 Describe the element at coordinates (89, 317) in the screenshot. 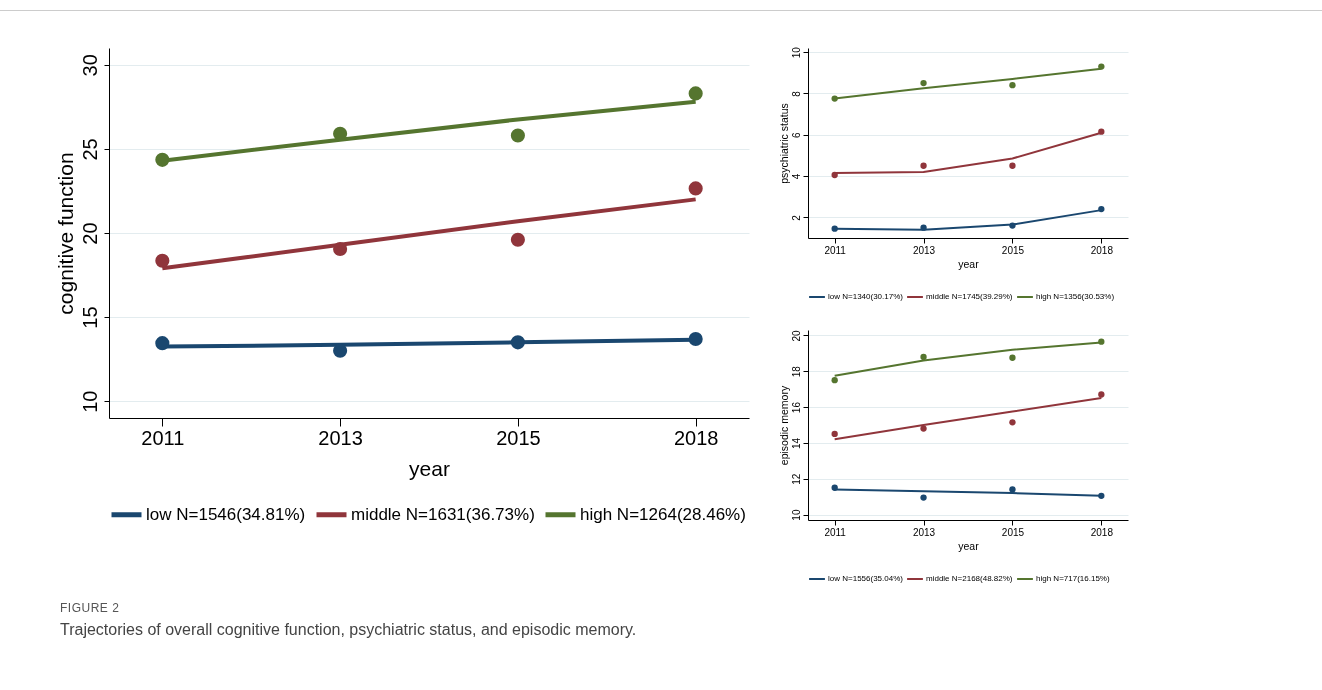

I see `y-tick-label: 15` at that location.